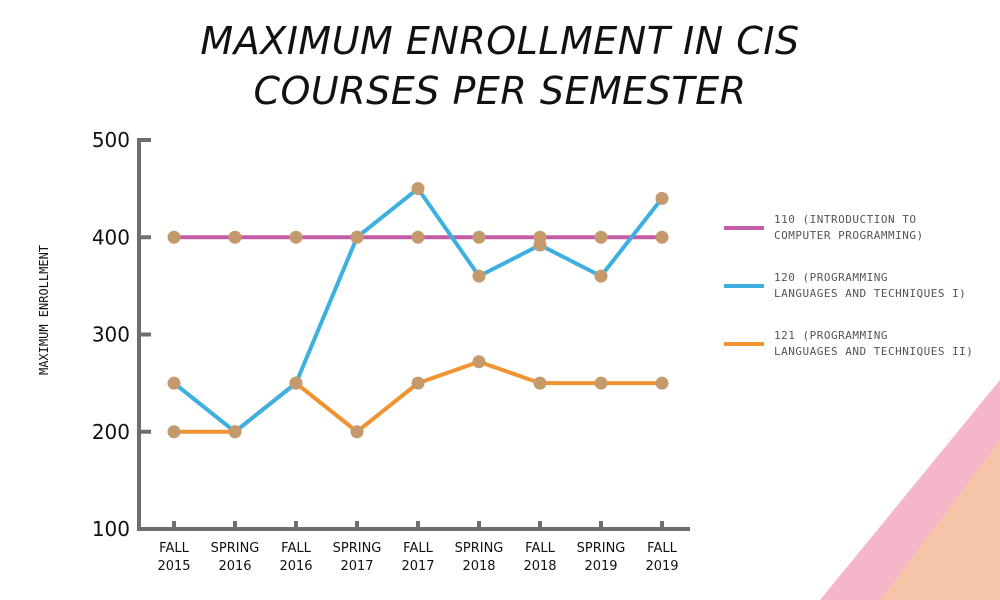 This screenshot has width=1000, height=600. I want to click on y-tick-label-100: 100, so click(111, 529).